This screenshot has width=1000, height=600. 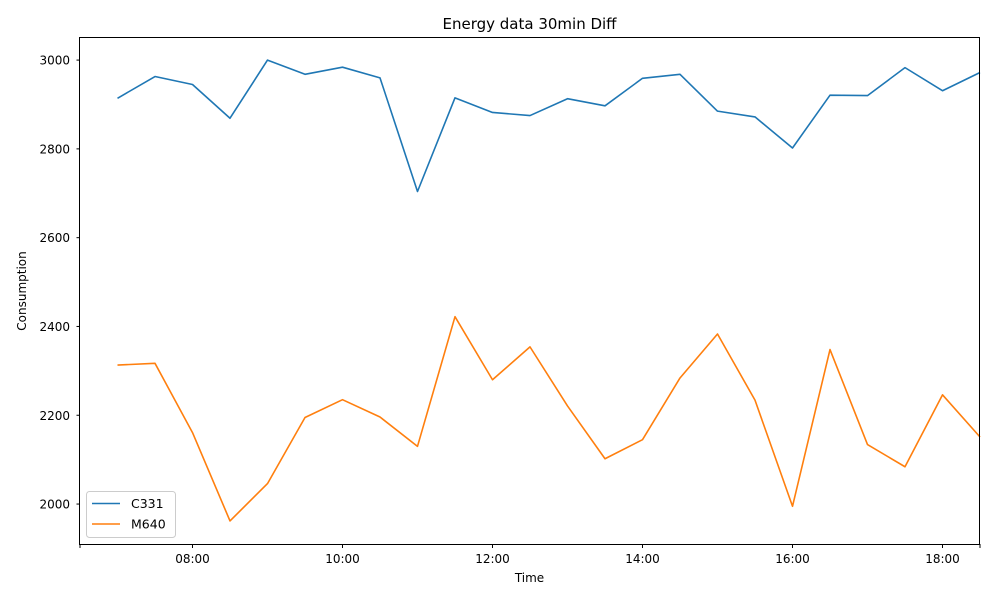 What do you see at coordinates (792, 559) in the screenshot?
I see `x-tick-label: 16:00` at bounding box center [792, 559].